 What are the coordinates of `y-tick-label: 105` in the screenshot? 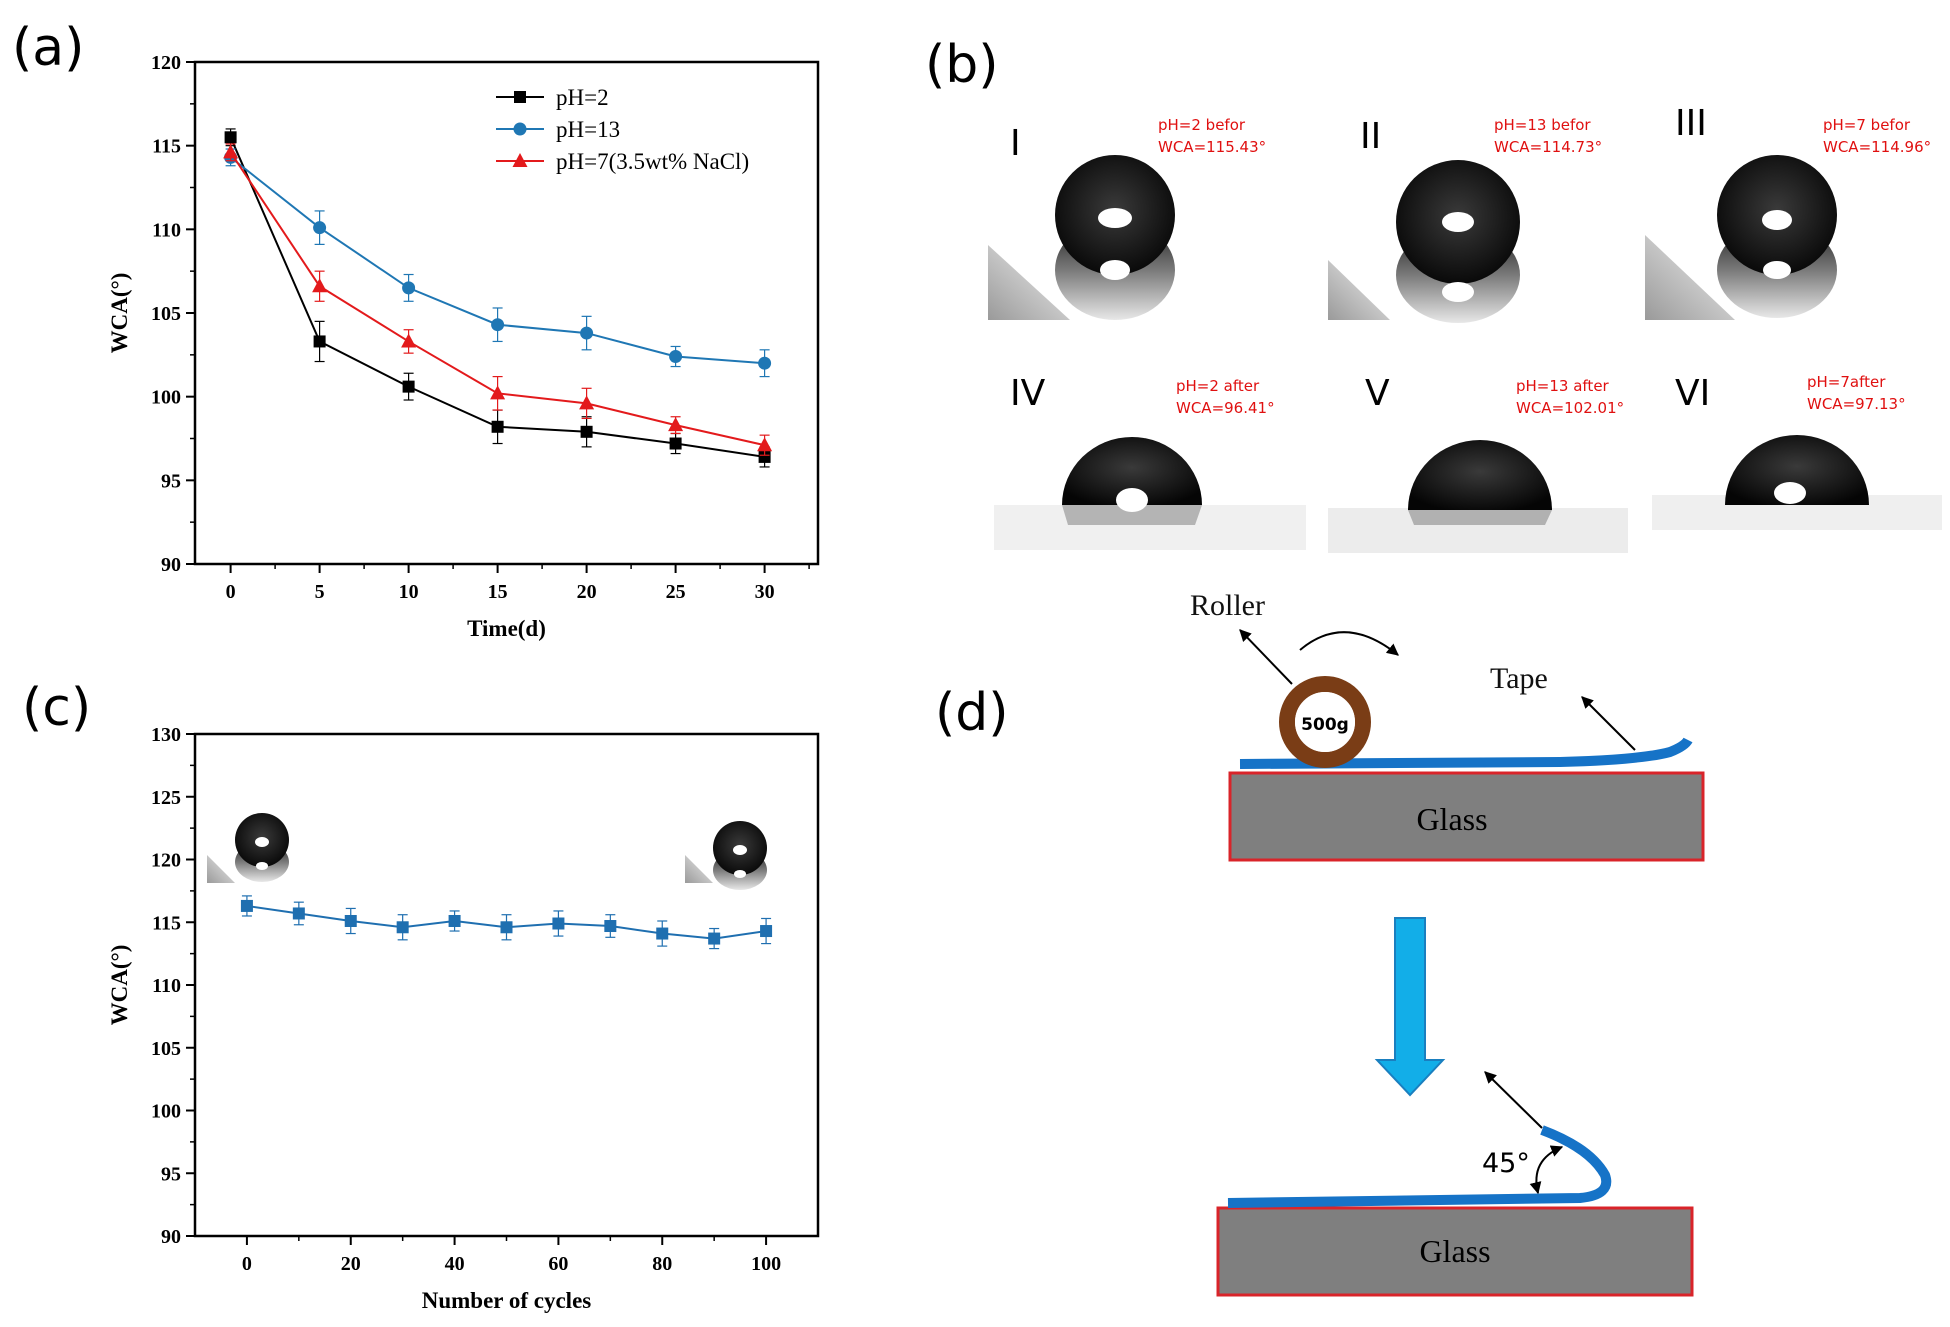 It's located at (166, 1049).